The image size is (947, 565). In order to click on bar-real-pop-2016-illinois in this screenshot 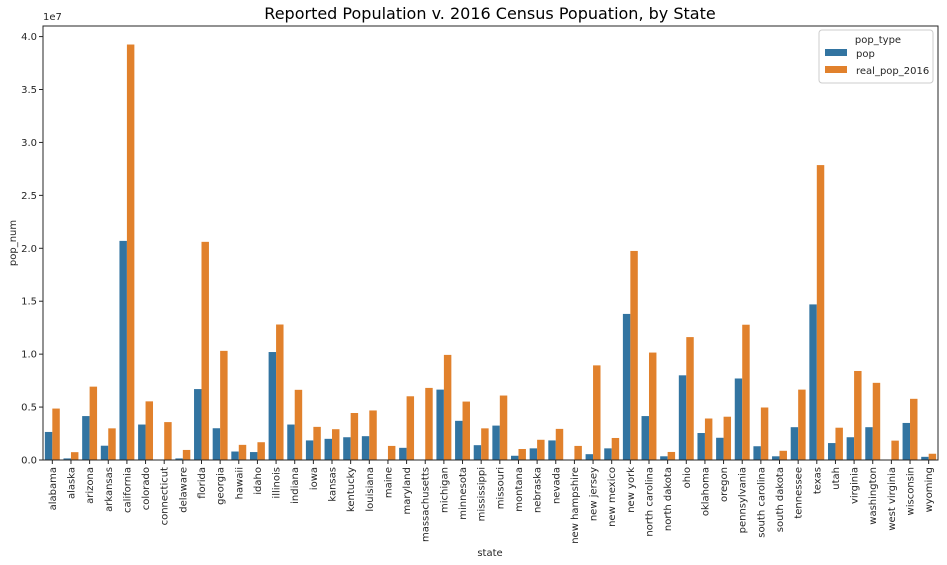, I will do `click(280, 392)`.